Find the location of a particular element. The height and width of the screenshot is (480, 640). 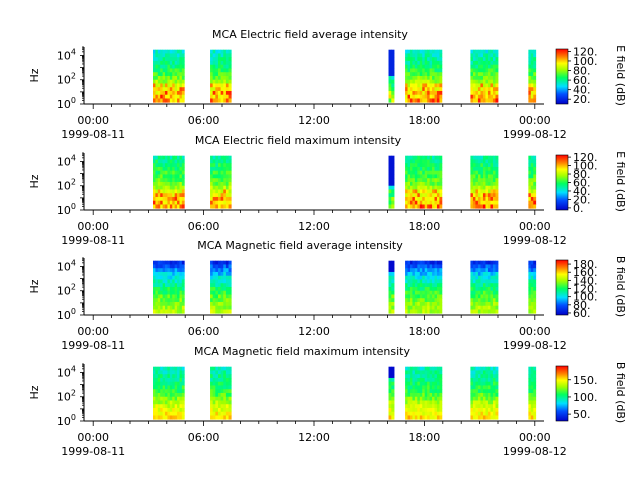

colorbar-tick-label: 160. is located at coordinates (585, 272).